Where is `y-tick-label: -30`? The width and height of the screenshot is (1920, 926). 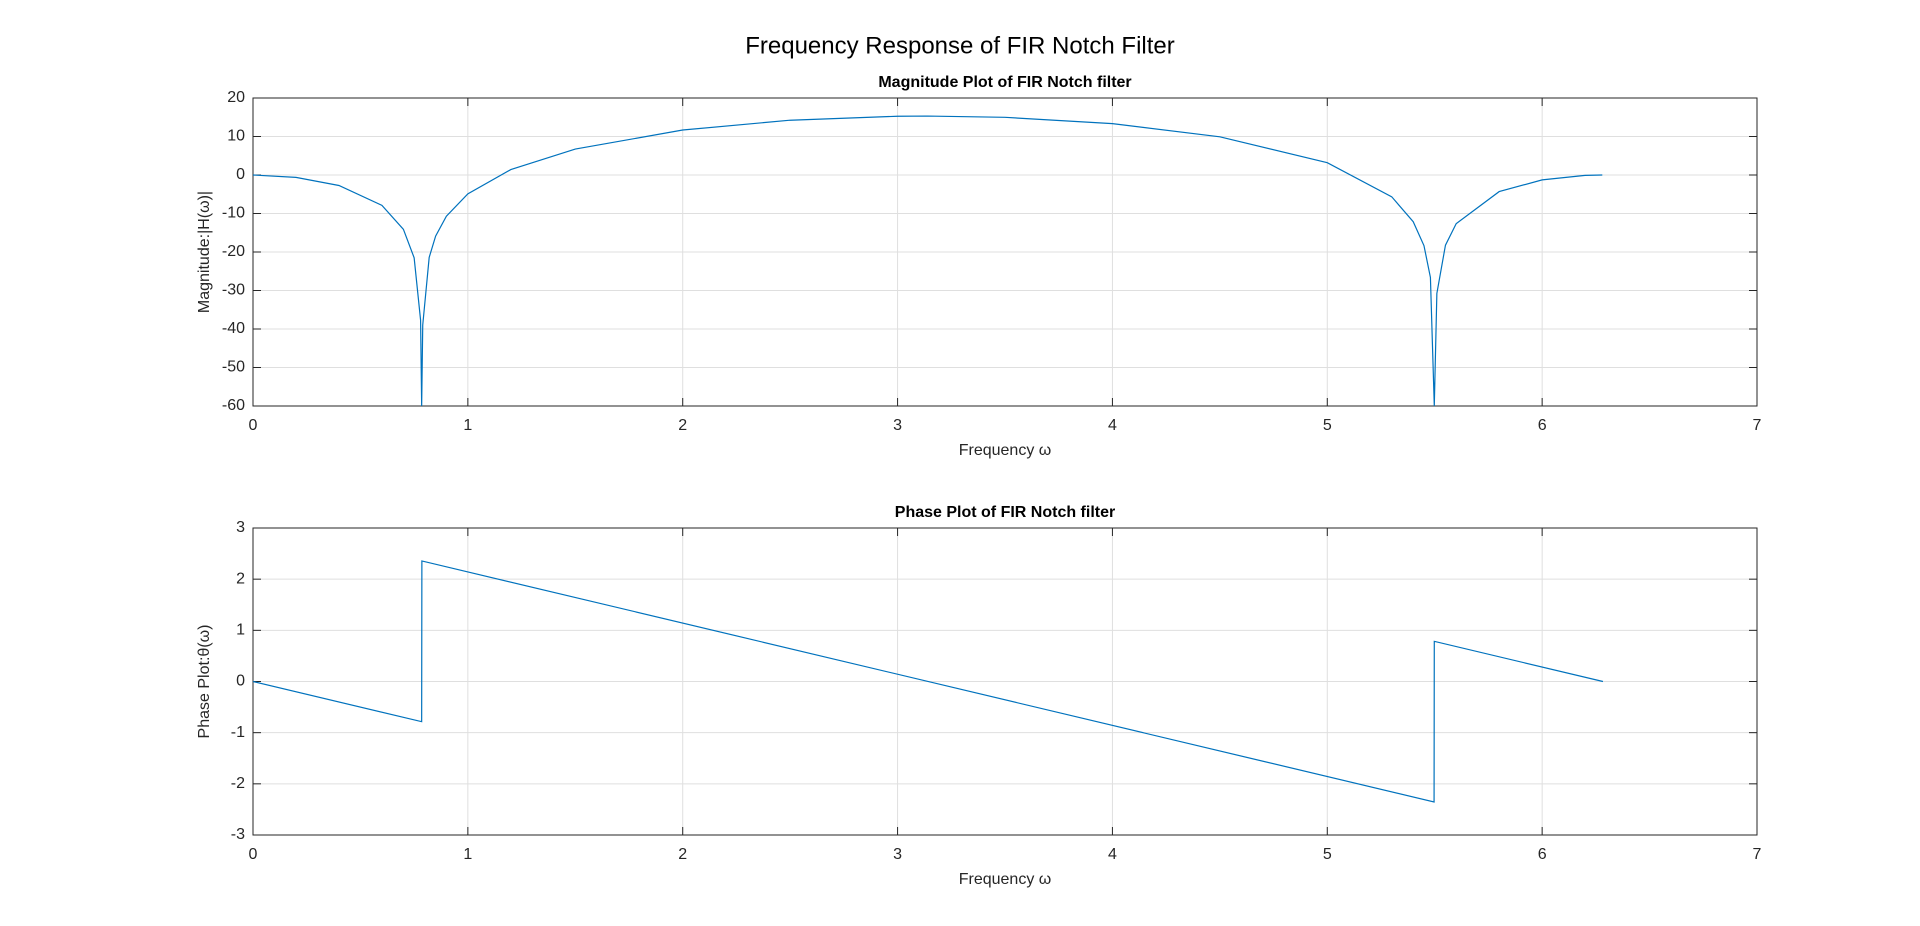 y-tick-label: -30 is located at coordinates (233, 290).